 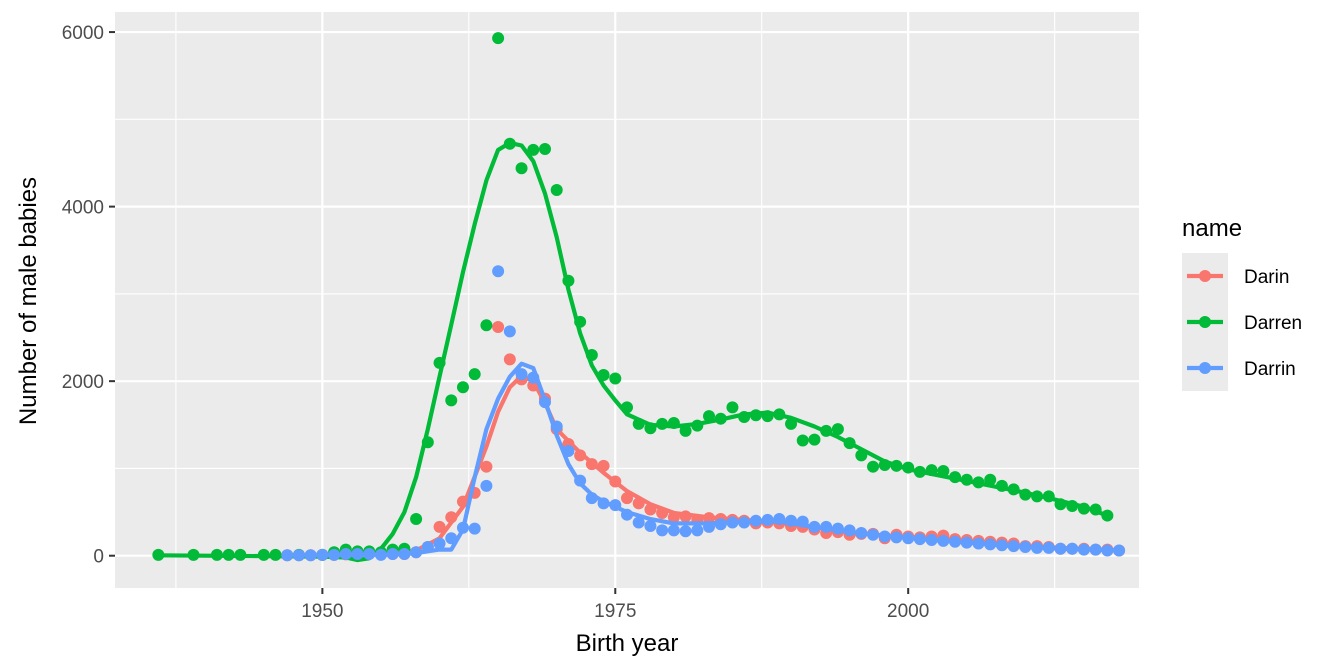 What do you see at coordinates (83, 382) in the screenshot?
I see `y-tick-label: 2000` at bounding box center [83, 382].